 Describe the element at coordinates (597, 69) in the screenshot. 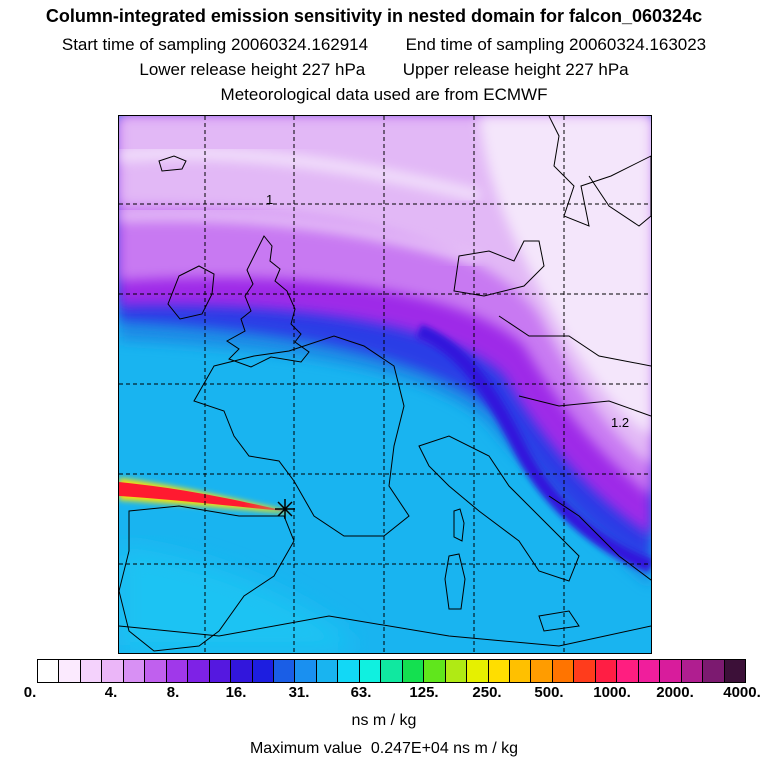

I see `upper-release-value: 227 hPa` at that location.